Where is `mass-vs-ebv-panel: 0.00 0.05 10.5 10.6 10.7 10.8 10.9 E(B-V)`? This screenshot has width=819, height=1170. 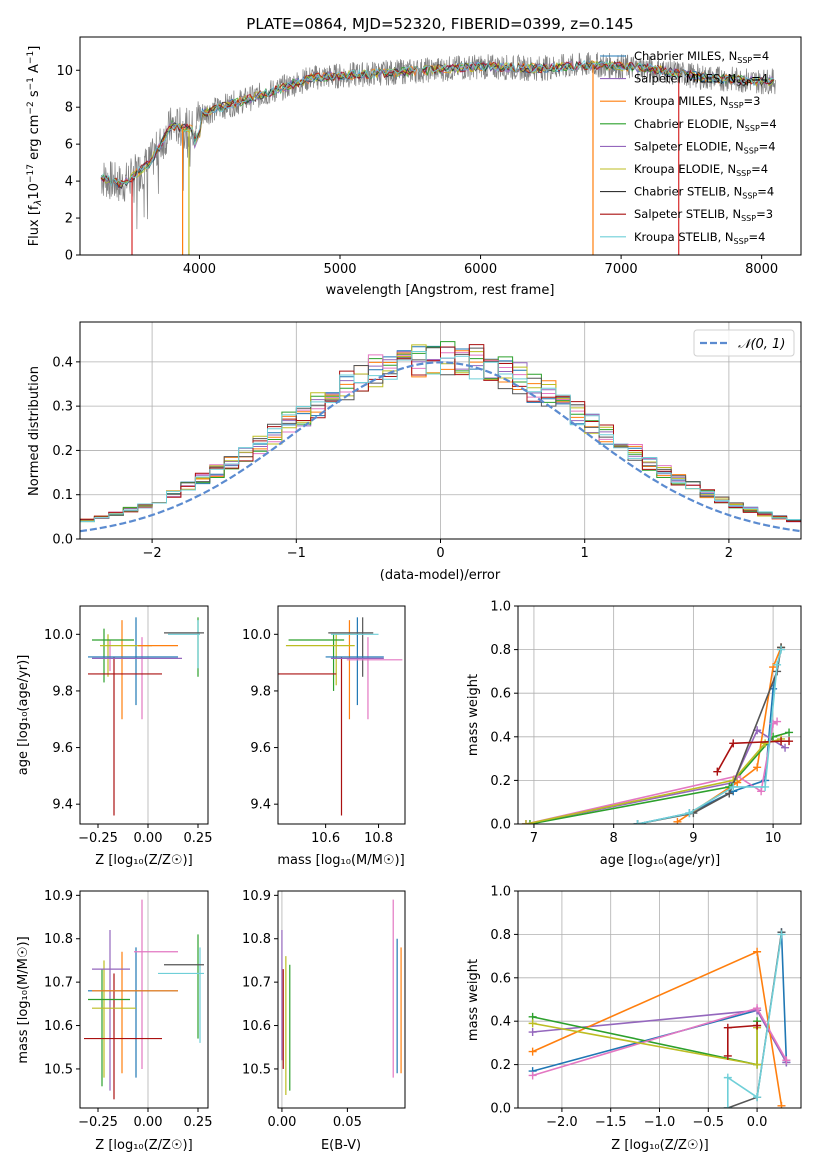 mass-vs-ebv-panel: 0.00 0.05 10.5 10.6 10.7 10.8 10.9 E(B-V) is located at coordinates (324, 1021).